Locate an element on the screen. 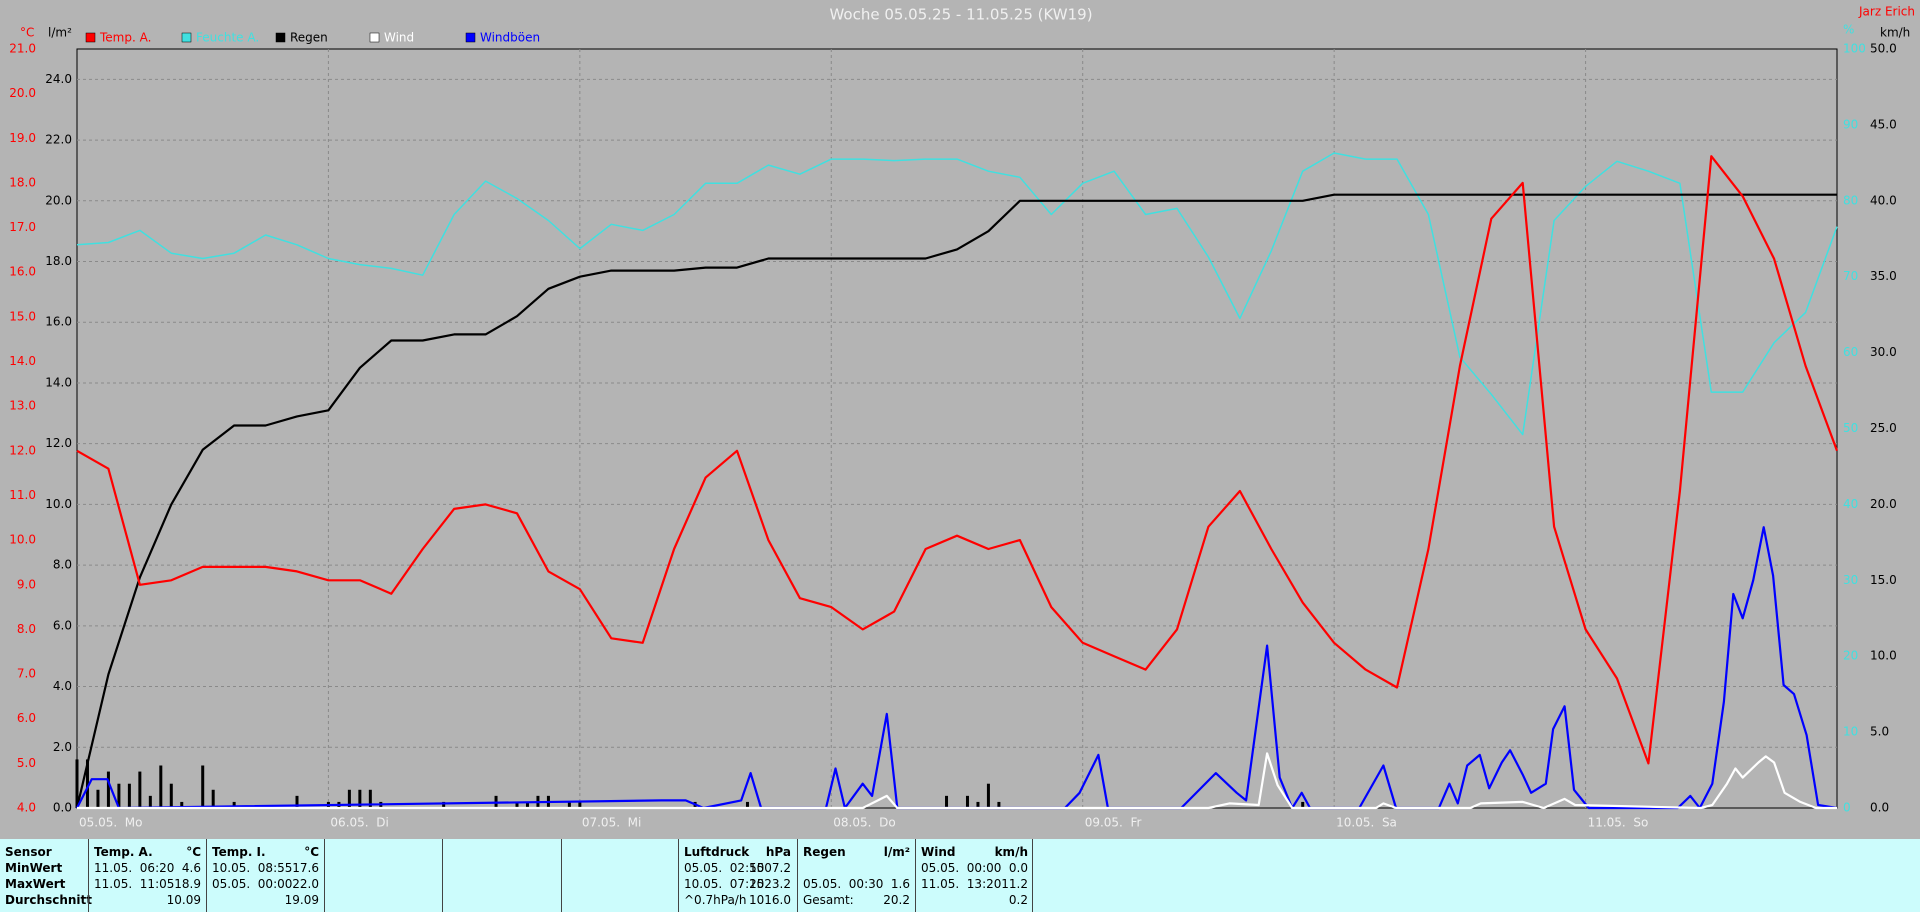 The image size is (1920, 912). y-tick-label: 20.0 is located at coordinates (22, 93).